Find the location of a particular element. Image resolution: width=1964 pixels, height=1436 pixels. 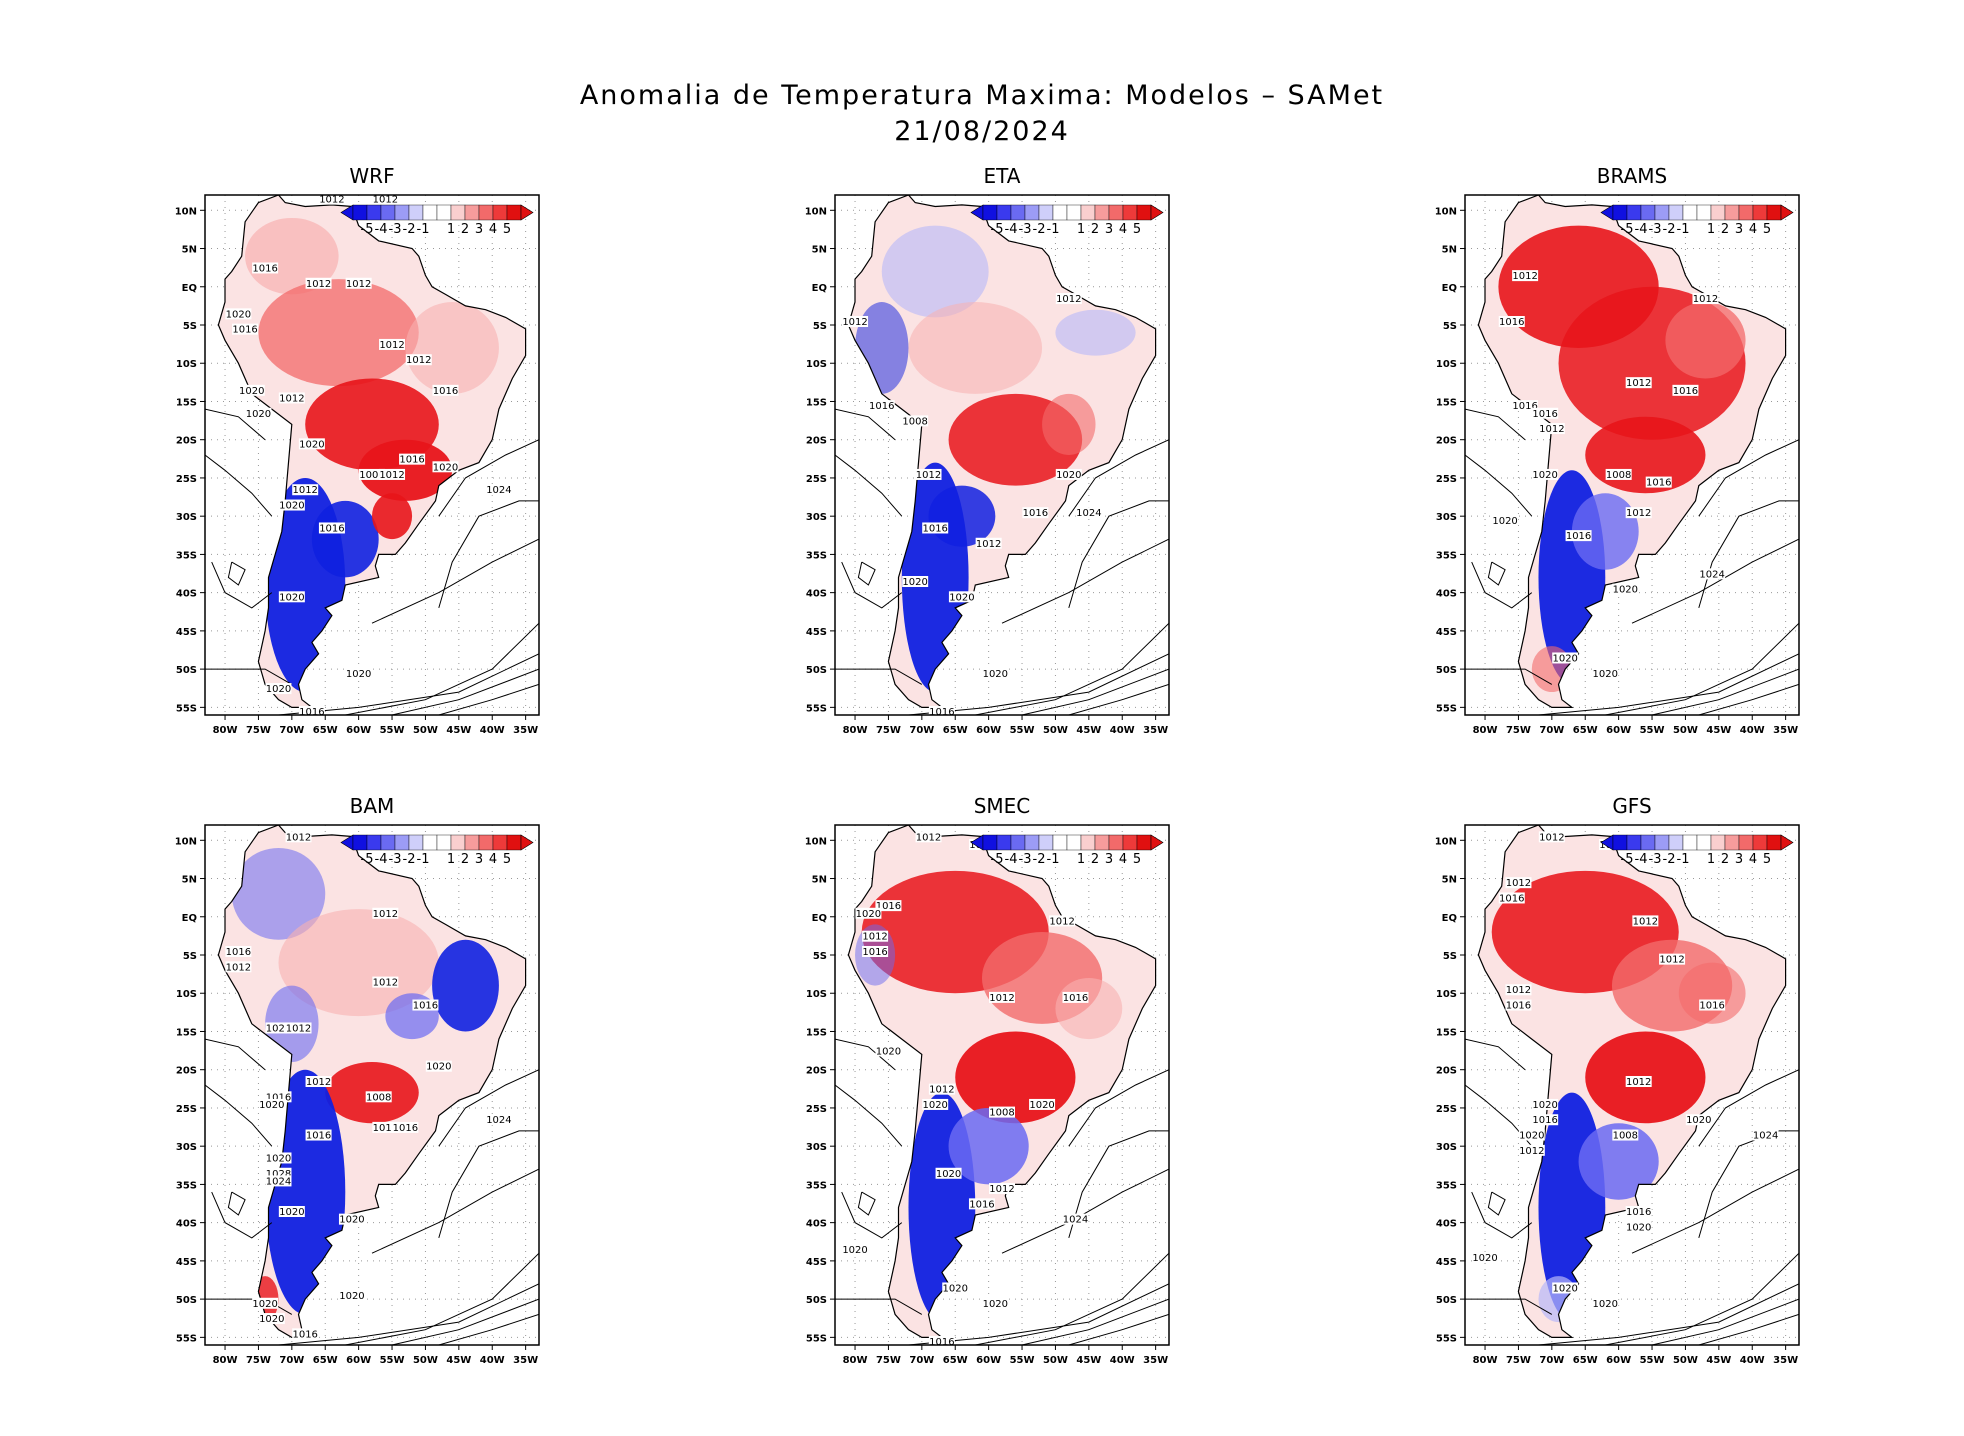

isobar-label: 1008 is located at coordinates (378, 1097).